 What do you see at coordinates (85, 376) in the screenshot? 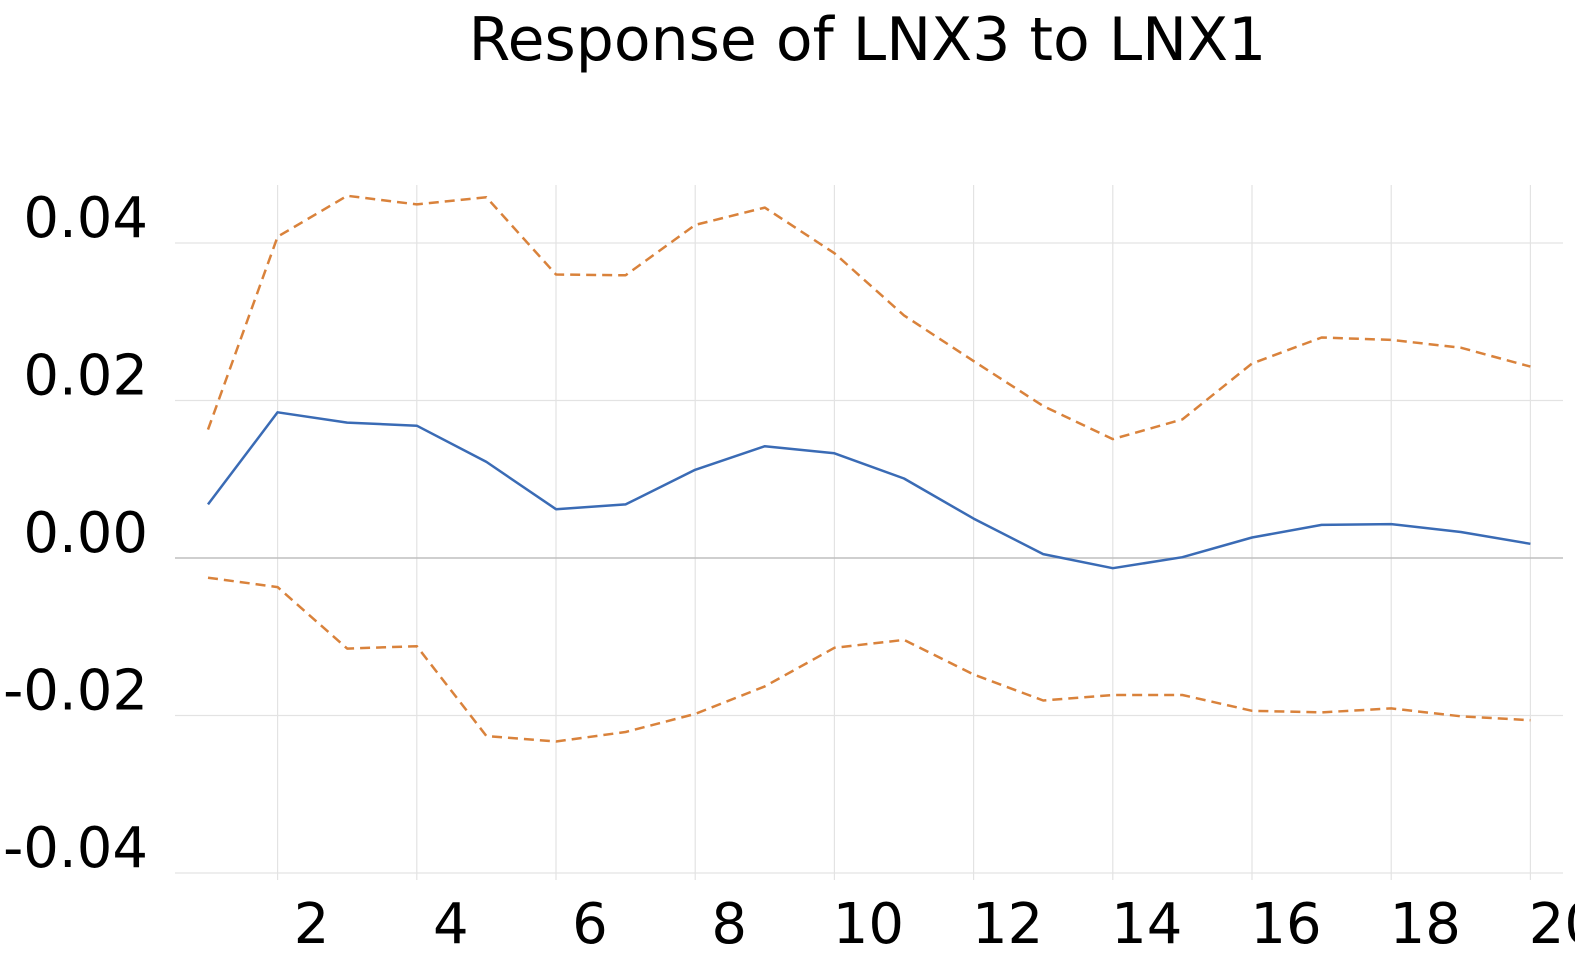
I see `y-tick-label: 0.02` at bounding box center [85, 376].